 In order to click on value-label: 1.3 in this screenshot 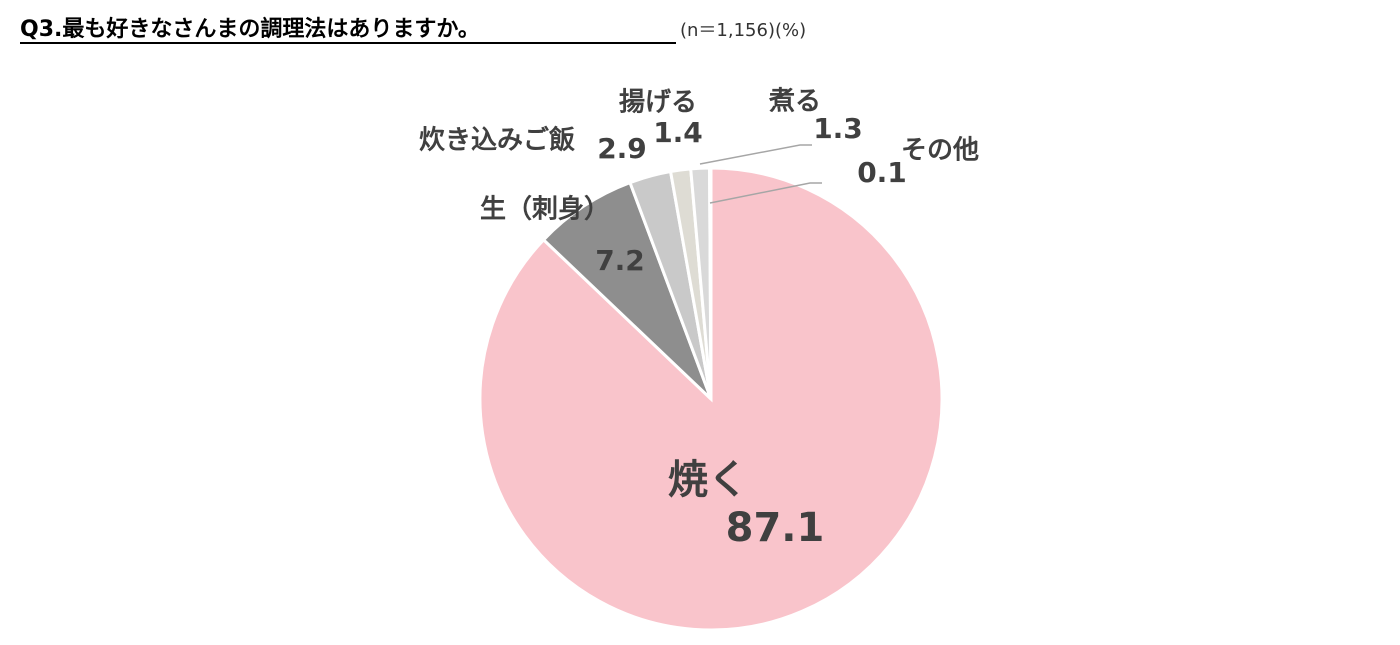, I will do `click(838, 128)`.